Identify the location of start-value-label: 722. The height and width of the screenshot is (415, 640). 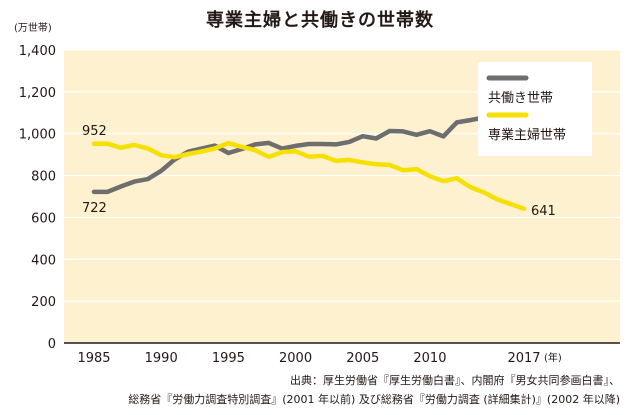
(94, 208).